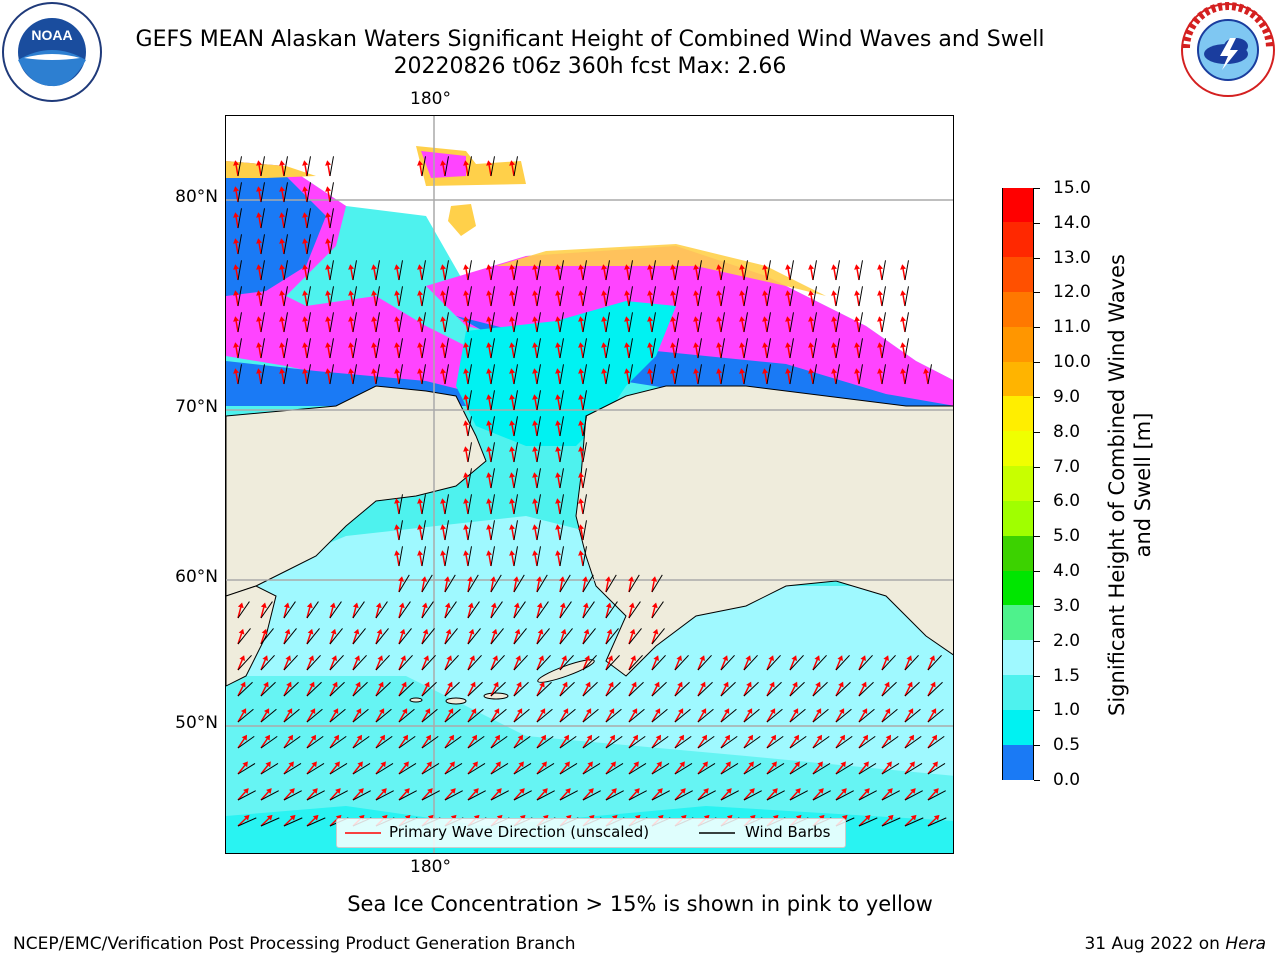 This screenshot has height=960, width=1280. What do you see at coordinates (1067, 605) in the screenshot?
I see `colorbar-tick-label: 3.0` at bounding box center [1067, 605].